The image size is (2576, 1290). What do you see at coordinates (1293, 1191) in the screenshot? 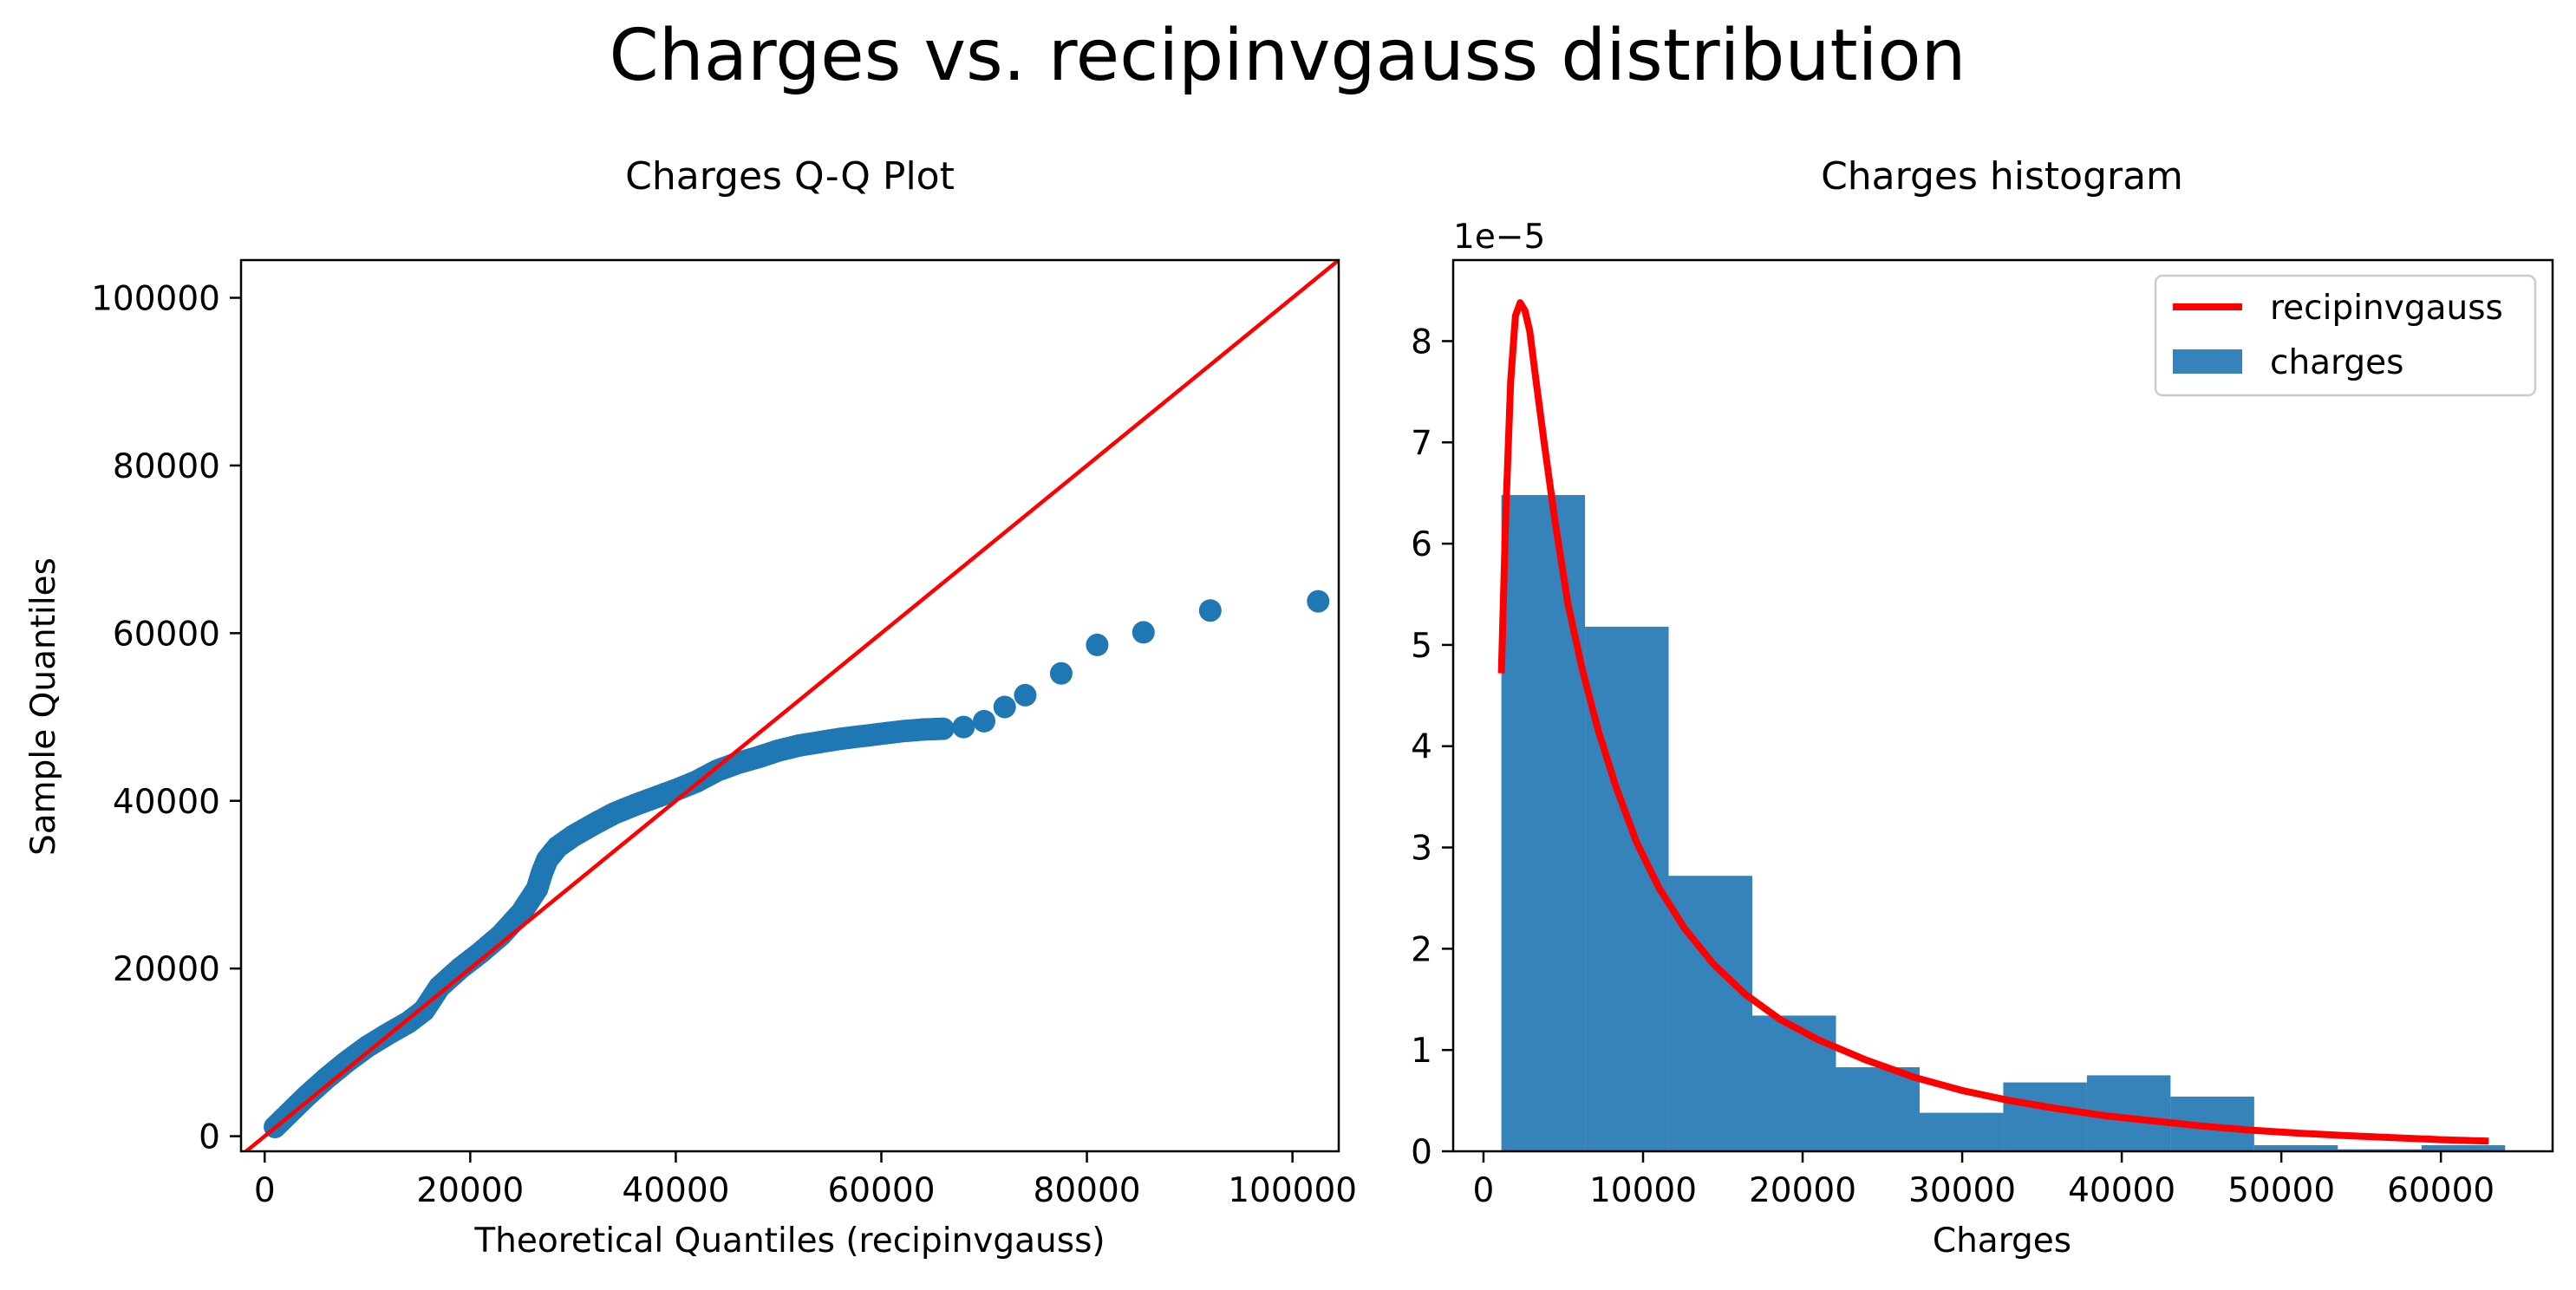
I see `qq-plot-xtick-label: 100000` at bounding box center [1293, 1191].